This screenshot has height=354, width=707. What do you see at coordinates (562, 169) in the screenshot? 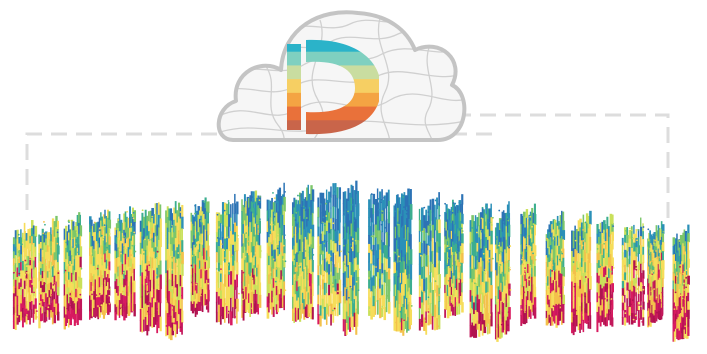
I see `frame-right-dashes` at bounding box center [562, 169].